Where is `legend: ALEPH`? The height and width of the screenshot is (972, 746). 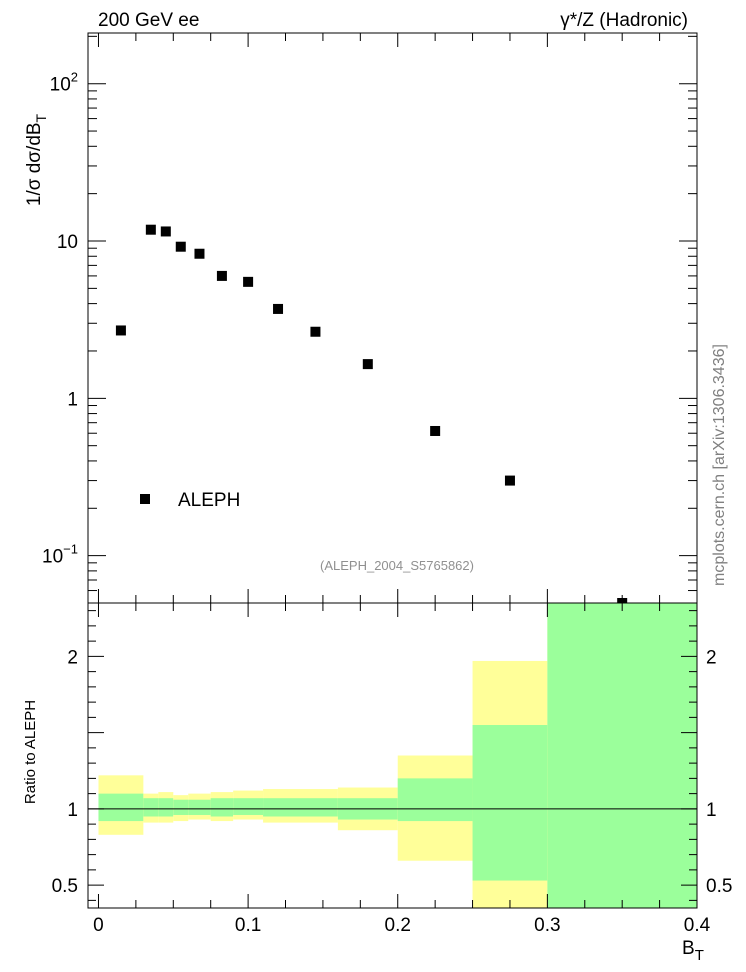
legend: ALEPH is located at coordinates (190, 500).